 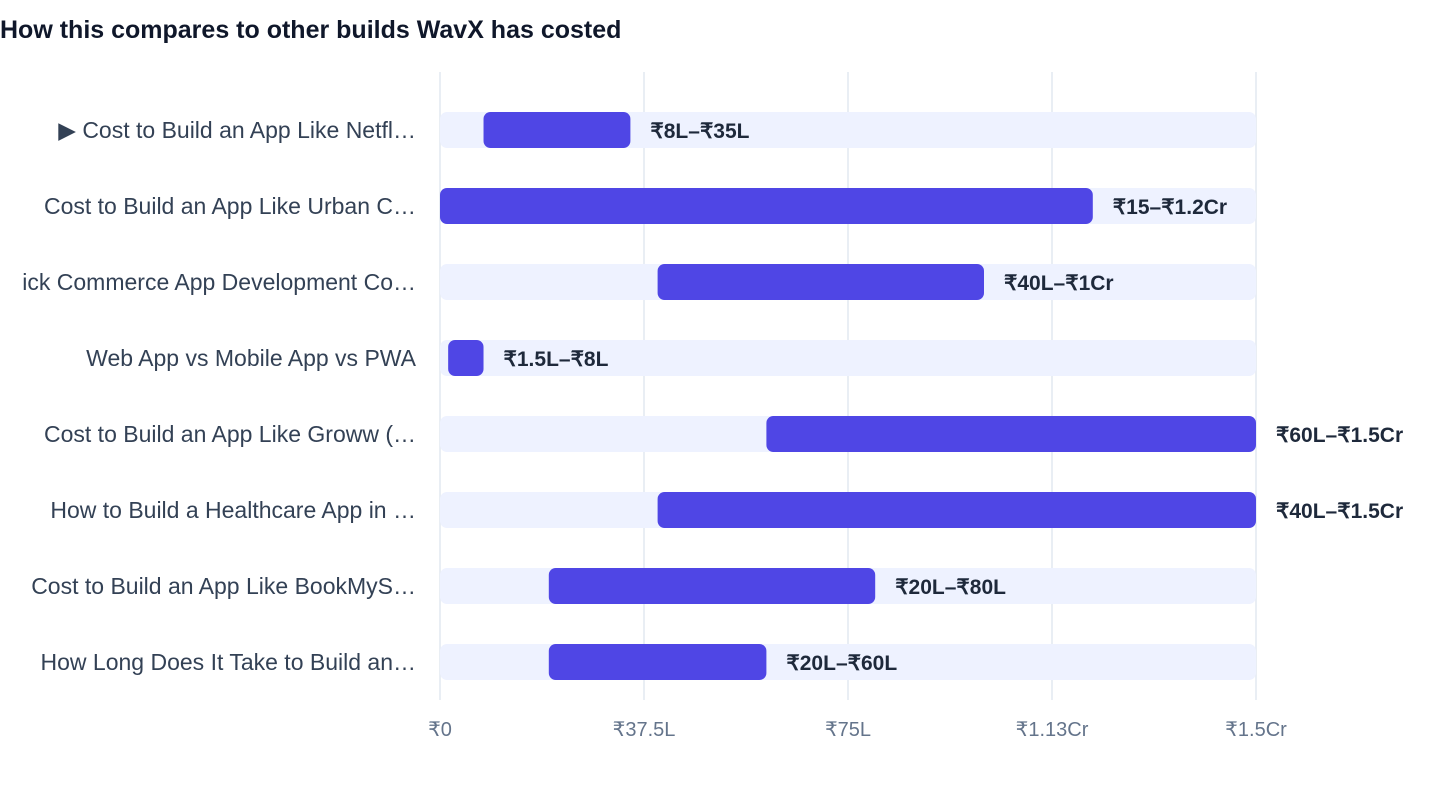 What do you see at coordinates (440, 730) in the screenshot?
I see `x-tick-label: ₹0` at bounding box center [440, 730].